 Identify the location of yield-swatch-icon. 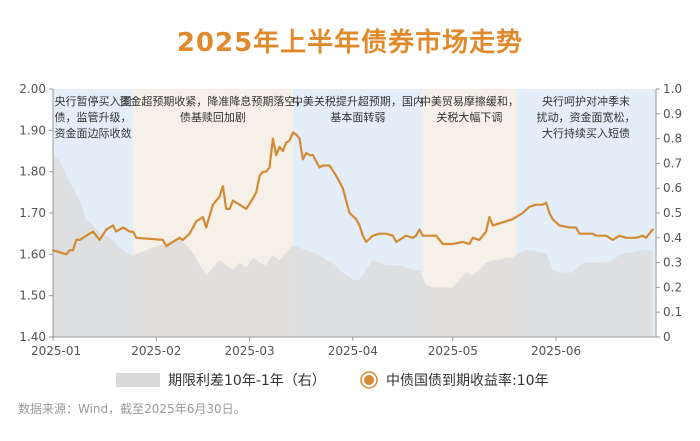
(369, 380).